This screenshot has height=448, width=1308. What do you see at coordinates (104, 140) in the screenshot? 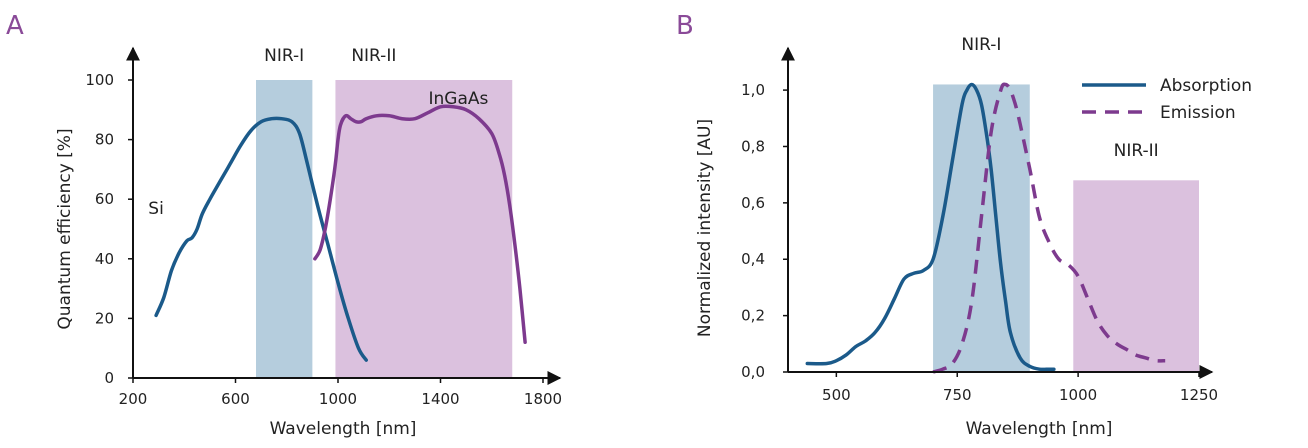
I see `y-tick-label: 80` at bounding box center [104, 140].